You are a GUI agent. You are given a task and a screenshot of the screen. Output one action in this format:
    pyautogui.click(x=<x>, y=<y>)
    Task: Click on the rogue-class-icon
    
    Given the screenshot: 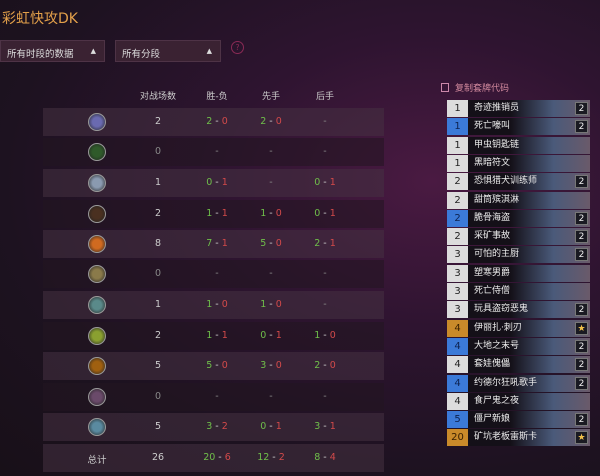 What is the action you would take?
    pyautogui.click(x=97, y=244)
    